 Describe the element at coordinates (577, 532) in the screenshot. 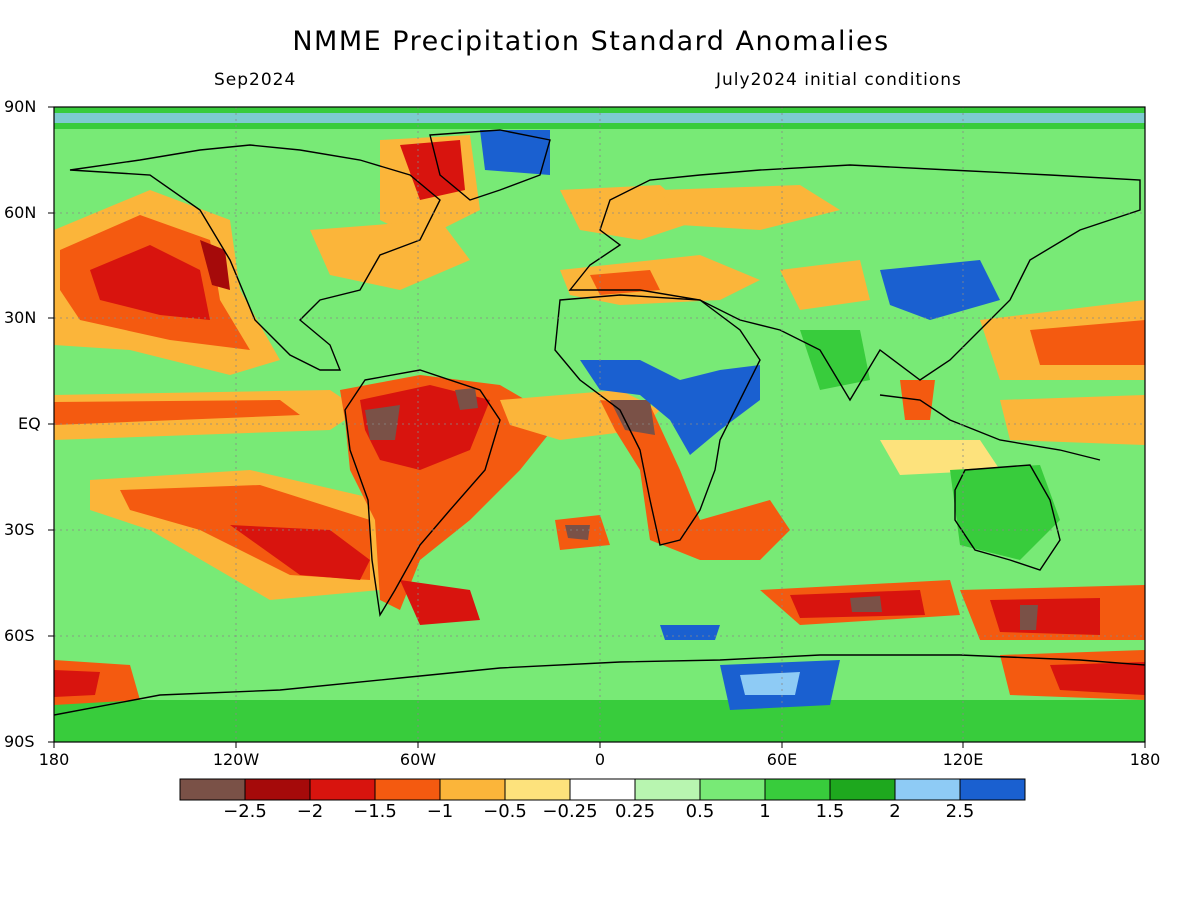

I see `south-atlantic-extreme` at that location.